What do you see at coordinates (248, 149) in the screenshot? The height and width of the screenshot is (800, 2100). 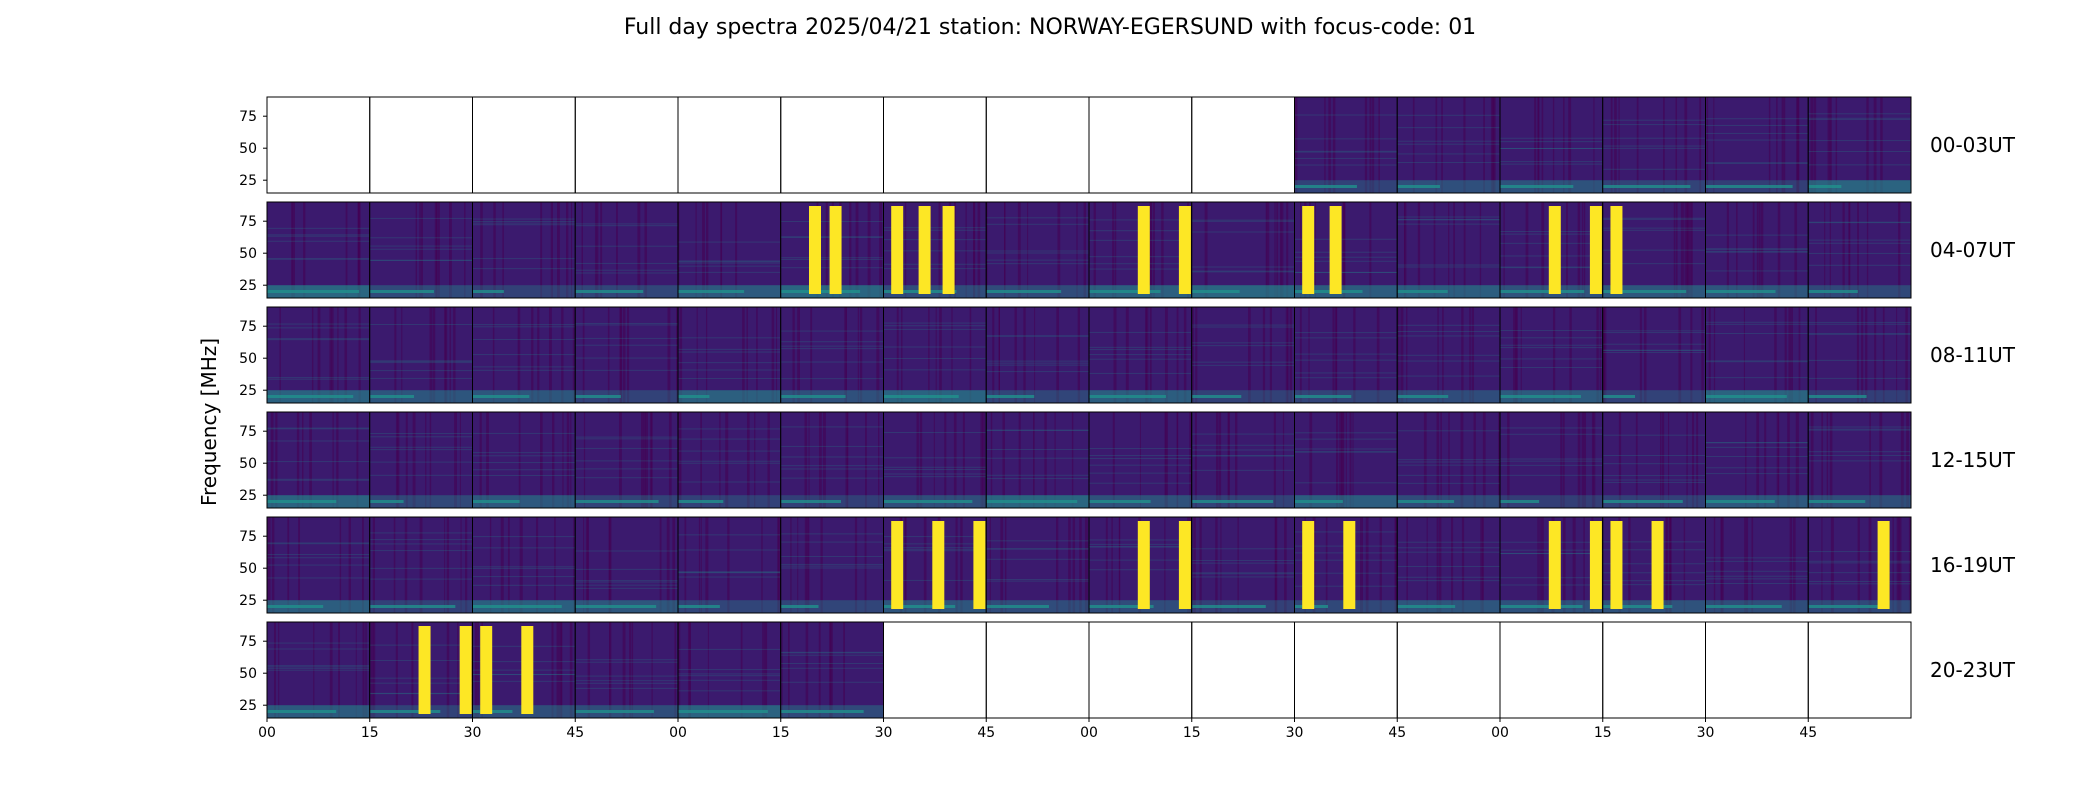 I see `y-tick-label: 50` at bounding box center [248, 149].